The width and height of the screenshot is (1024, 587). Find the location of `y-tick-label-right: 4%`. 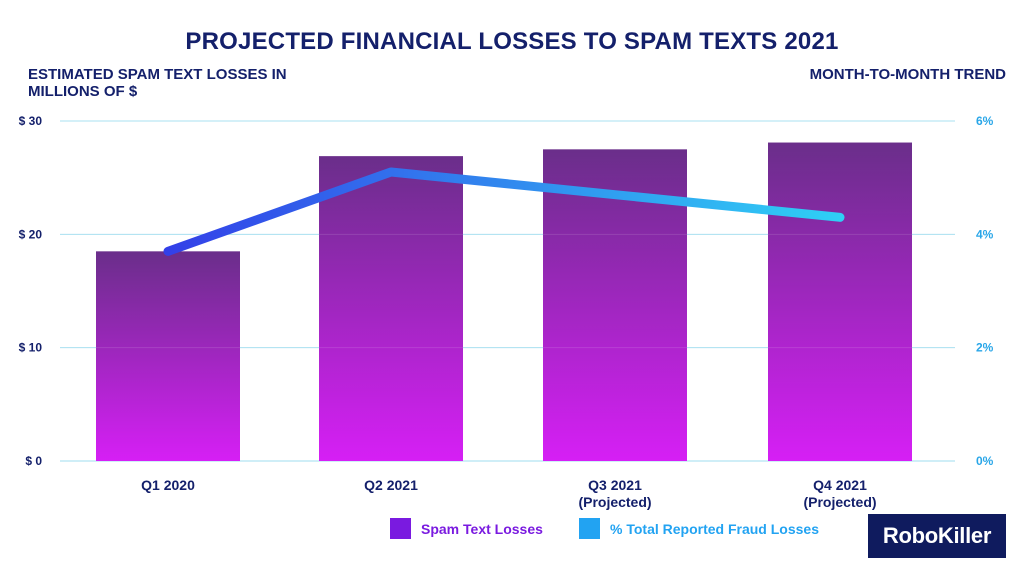

y-tick-label-right: 4% is located at coordinates (985, 234).